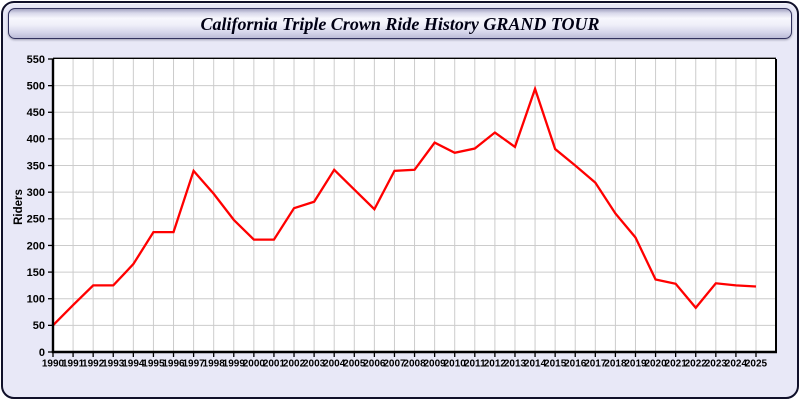 This screenshot has height=400, width=800. I want to click on svg-text: 2005, so click(354, 364).